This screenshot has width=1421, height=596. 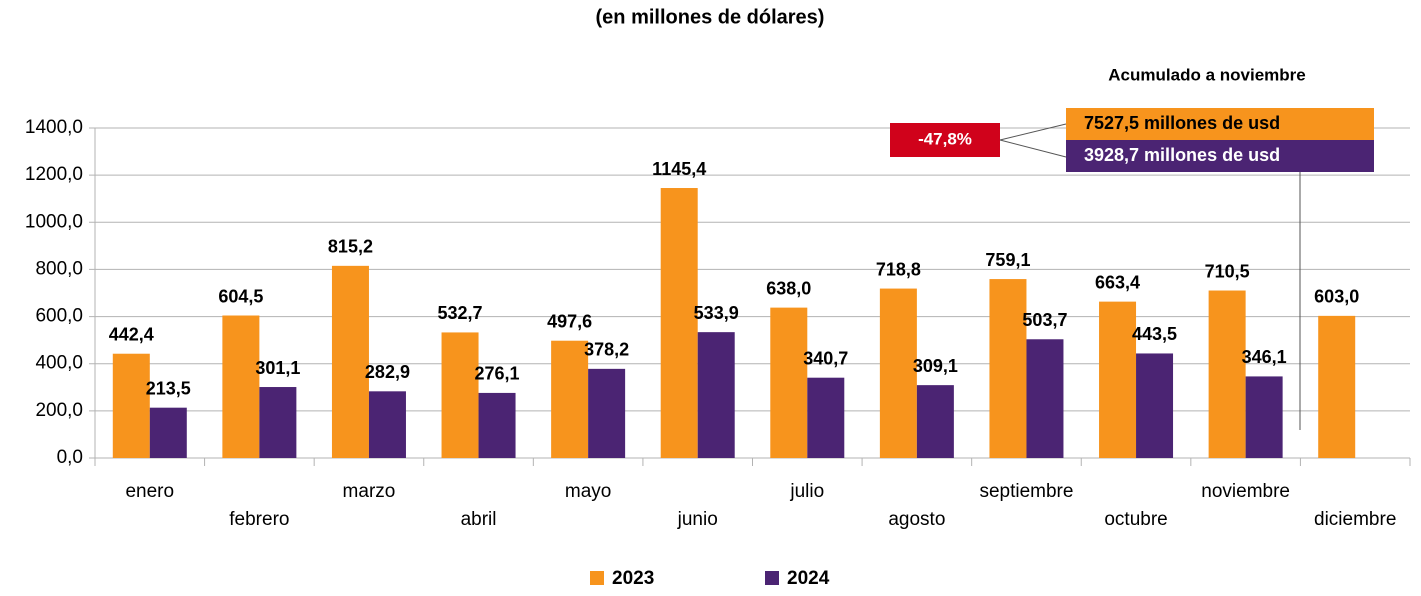 I want to click on value-label: 710,5, so click(x=1227, y=271).